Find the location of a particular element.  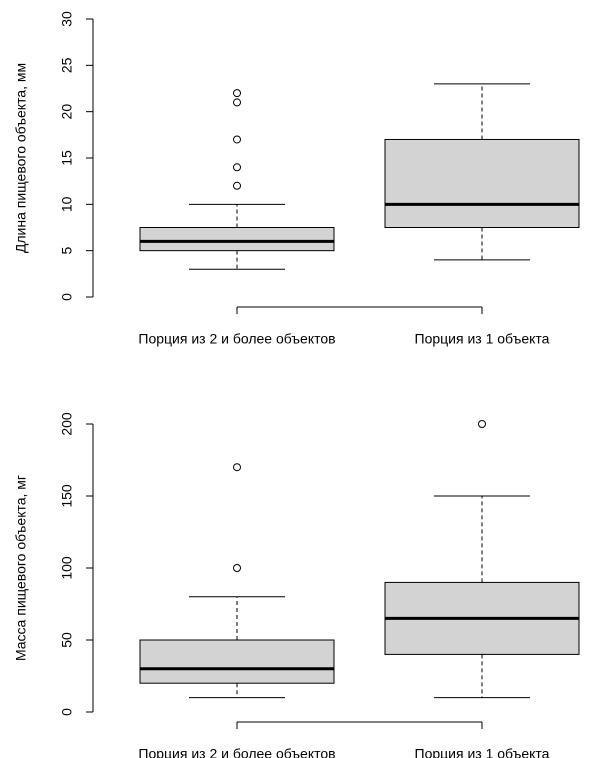

y-tick-label: 15 is located at coordinates (67, 158).